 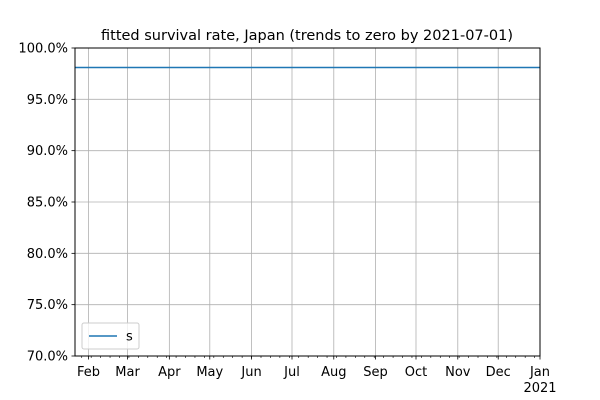 What do you see at coordinates (498, 372) in the screenshot?
I see `x-tick-label: Dec` at bounding box center [498, 372].